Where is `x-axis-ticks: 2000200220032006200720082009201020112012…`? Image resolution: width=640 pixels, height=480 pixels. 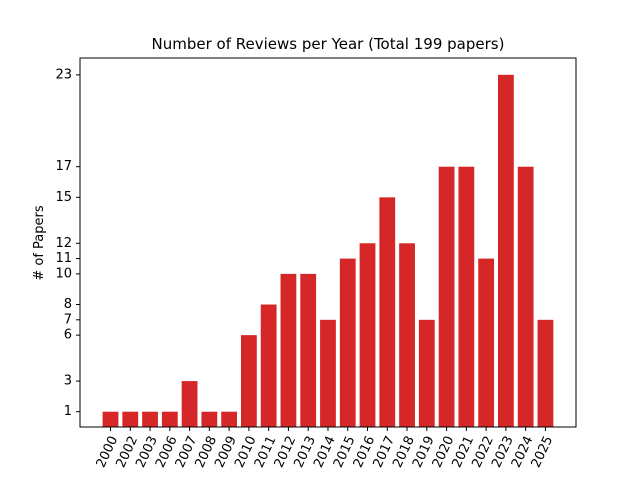 x-axis-ticks: 2000200220032006200720082009201020112012… is located at coordinates (325, 448).